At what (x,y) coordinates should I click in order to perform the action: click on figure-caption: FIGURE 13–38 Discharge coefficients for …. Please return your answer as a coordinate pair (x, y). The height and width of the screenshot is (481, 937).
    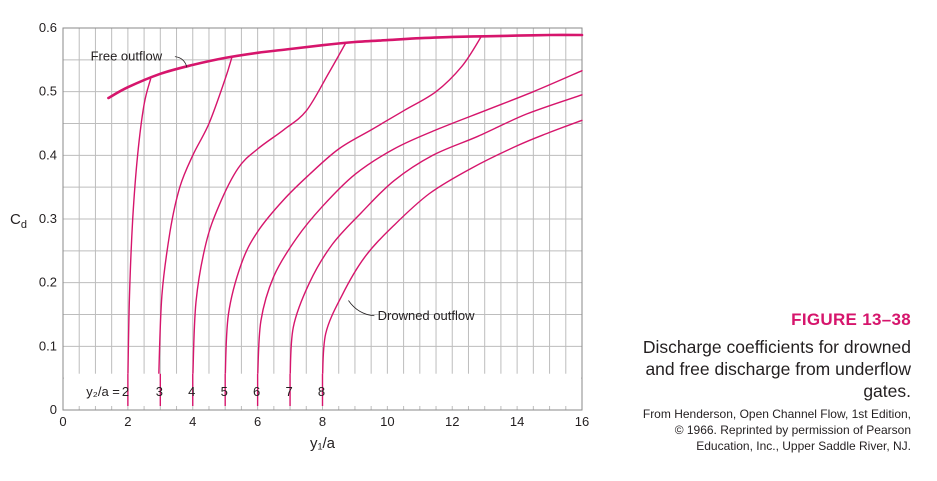
    Looking at the image, I should click on (751, 382).